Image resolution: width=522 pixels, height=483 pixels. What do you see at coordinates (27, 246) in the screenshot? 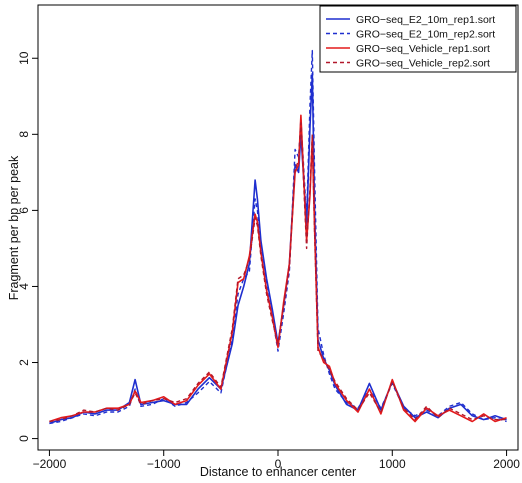
I see `y-axis: 0 2 4 6 8 10` at bounding box center [27, 246].